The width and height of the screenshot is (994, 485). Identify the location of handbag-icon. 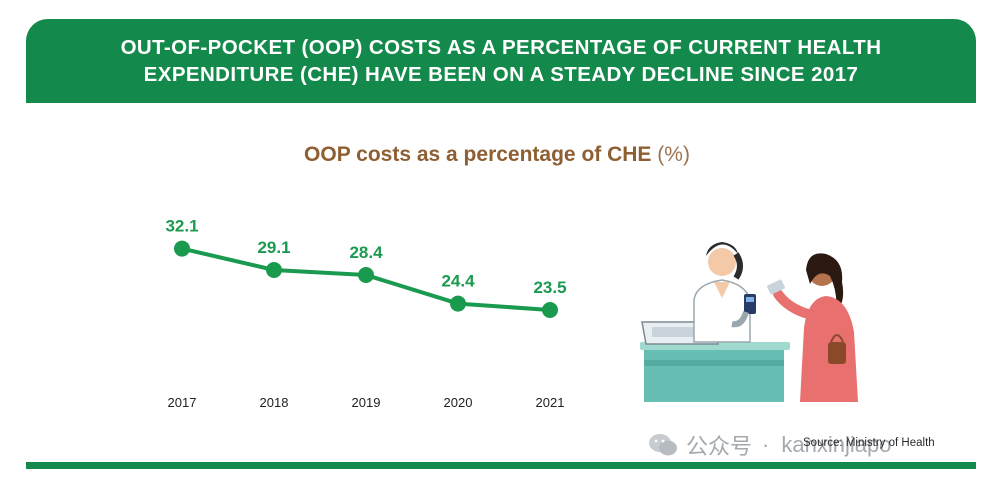
(837, 353).